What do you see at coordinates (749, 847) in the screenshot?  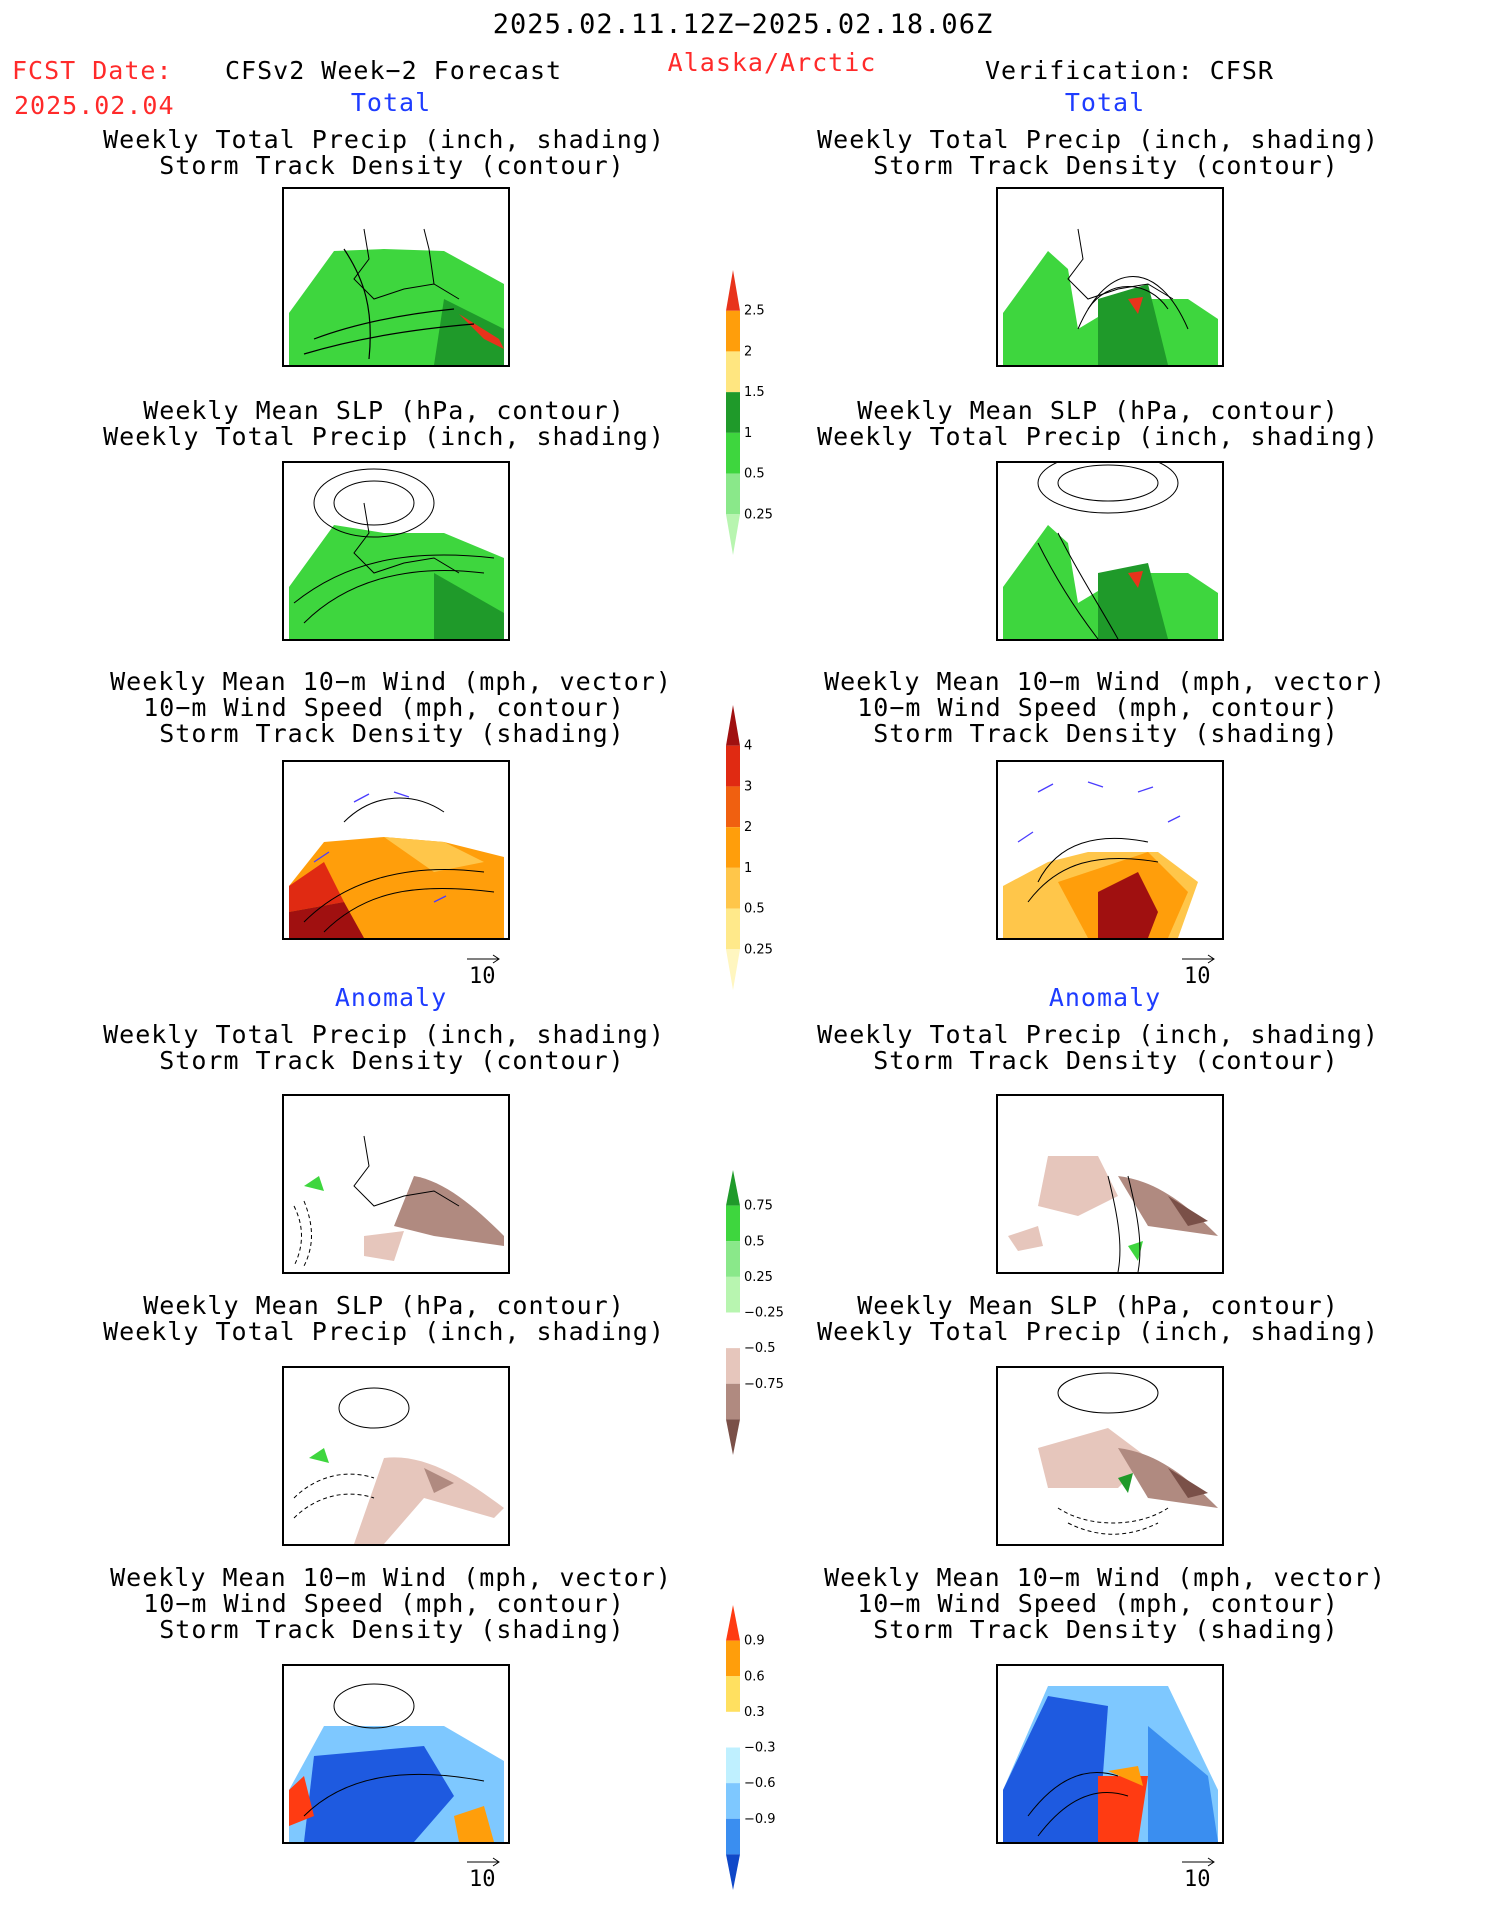 I see `colorbar-graphic: 4 3 2 1 0.5 0.25` at bounding box center [749, 847].